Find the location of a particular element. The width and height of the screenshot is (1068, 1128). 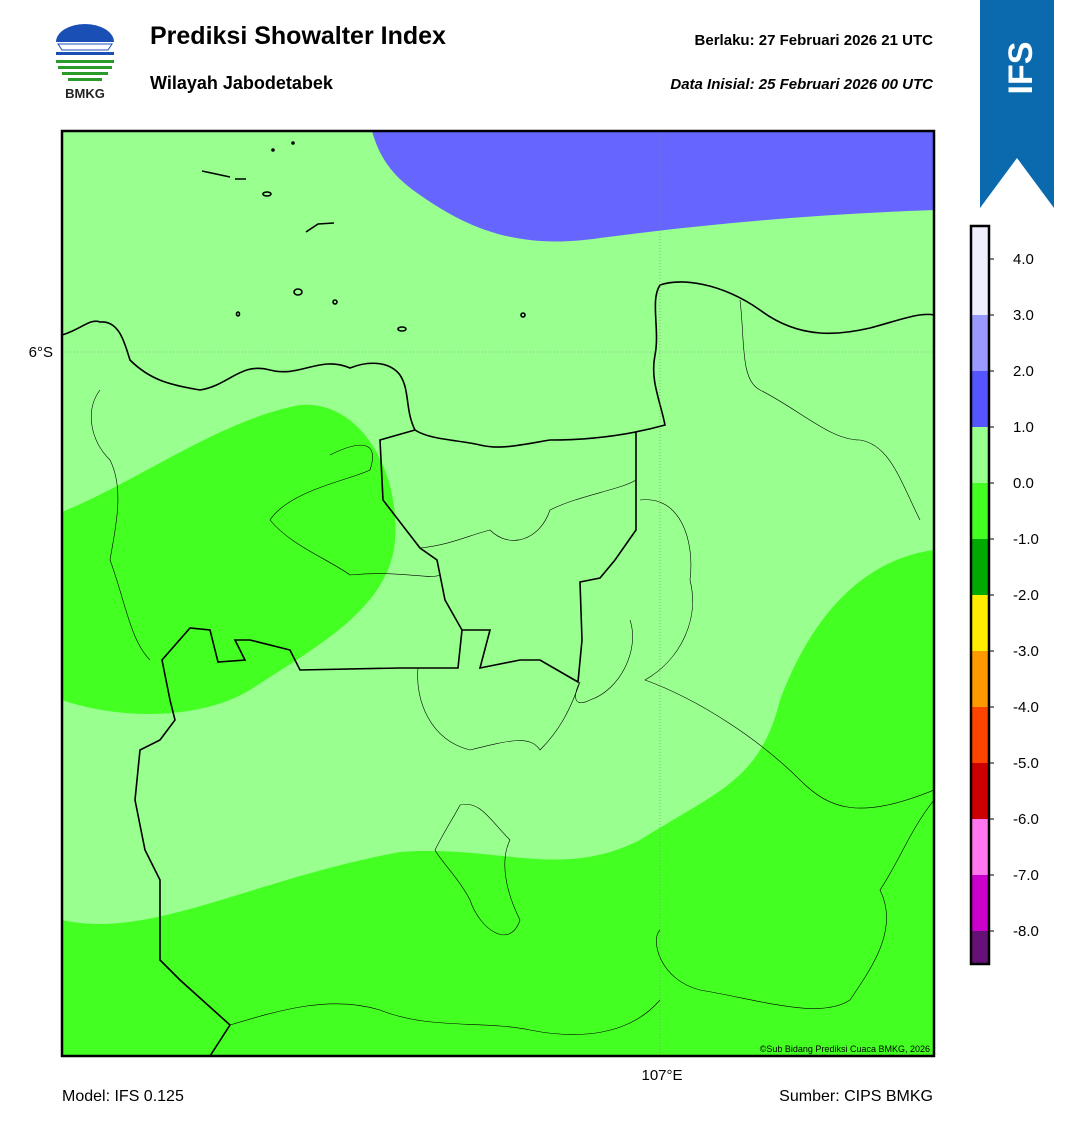

colorbar-label: 2.0 is located at coordinates (1023, 371).